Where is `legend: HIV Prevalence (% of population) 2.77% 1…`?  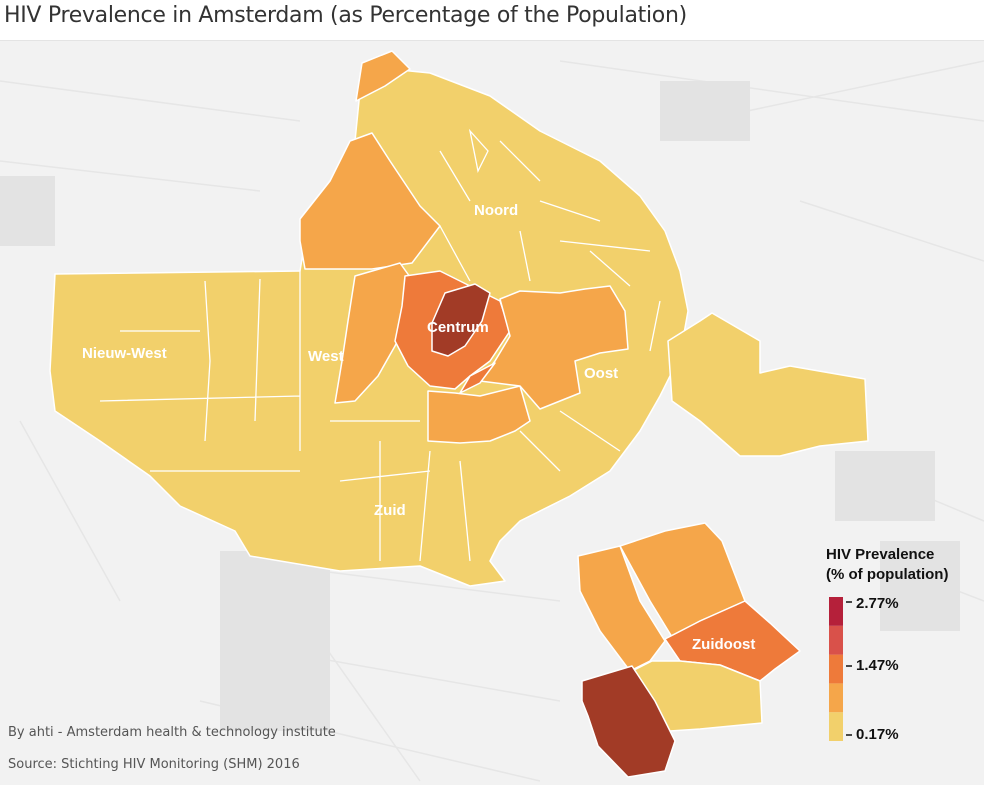
legend: HIV Prevalence (% of population) 2.77% 1… is located at coordinates (887, 644).